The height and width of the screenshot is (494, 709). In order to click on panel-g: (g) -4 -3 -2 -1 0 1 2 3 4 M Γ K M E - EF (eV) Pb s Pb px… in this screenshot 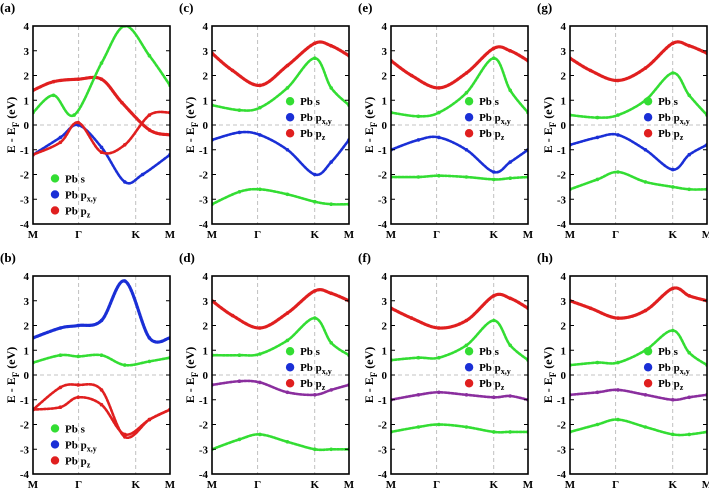, I will do `click(623, 120)`.